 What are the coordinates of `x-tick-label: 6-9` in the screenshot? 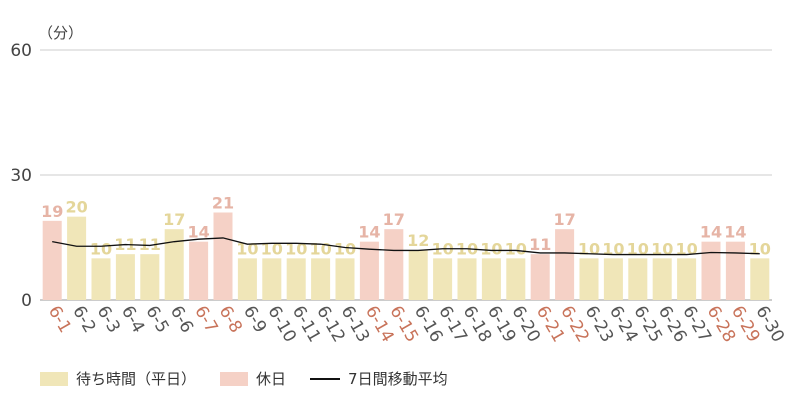 It's located at (254, 320).